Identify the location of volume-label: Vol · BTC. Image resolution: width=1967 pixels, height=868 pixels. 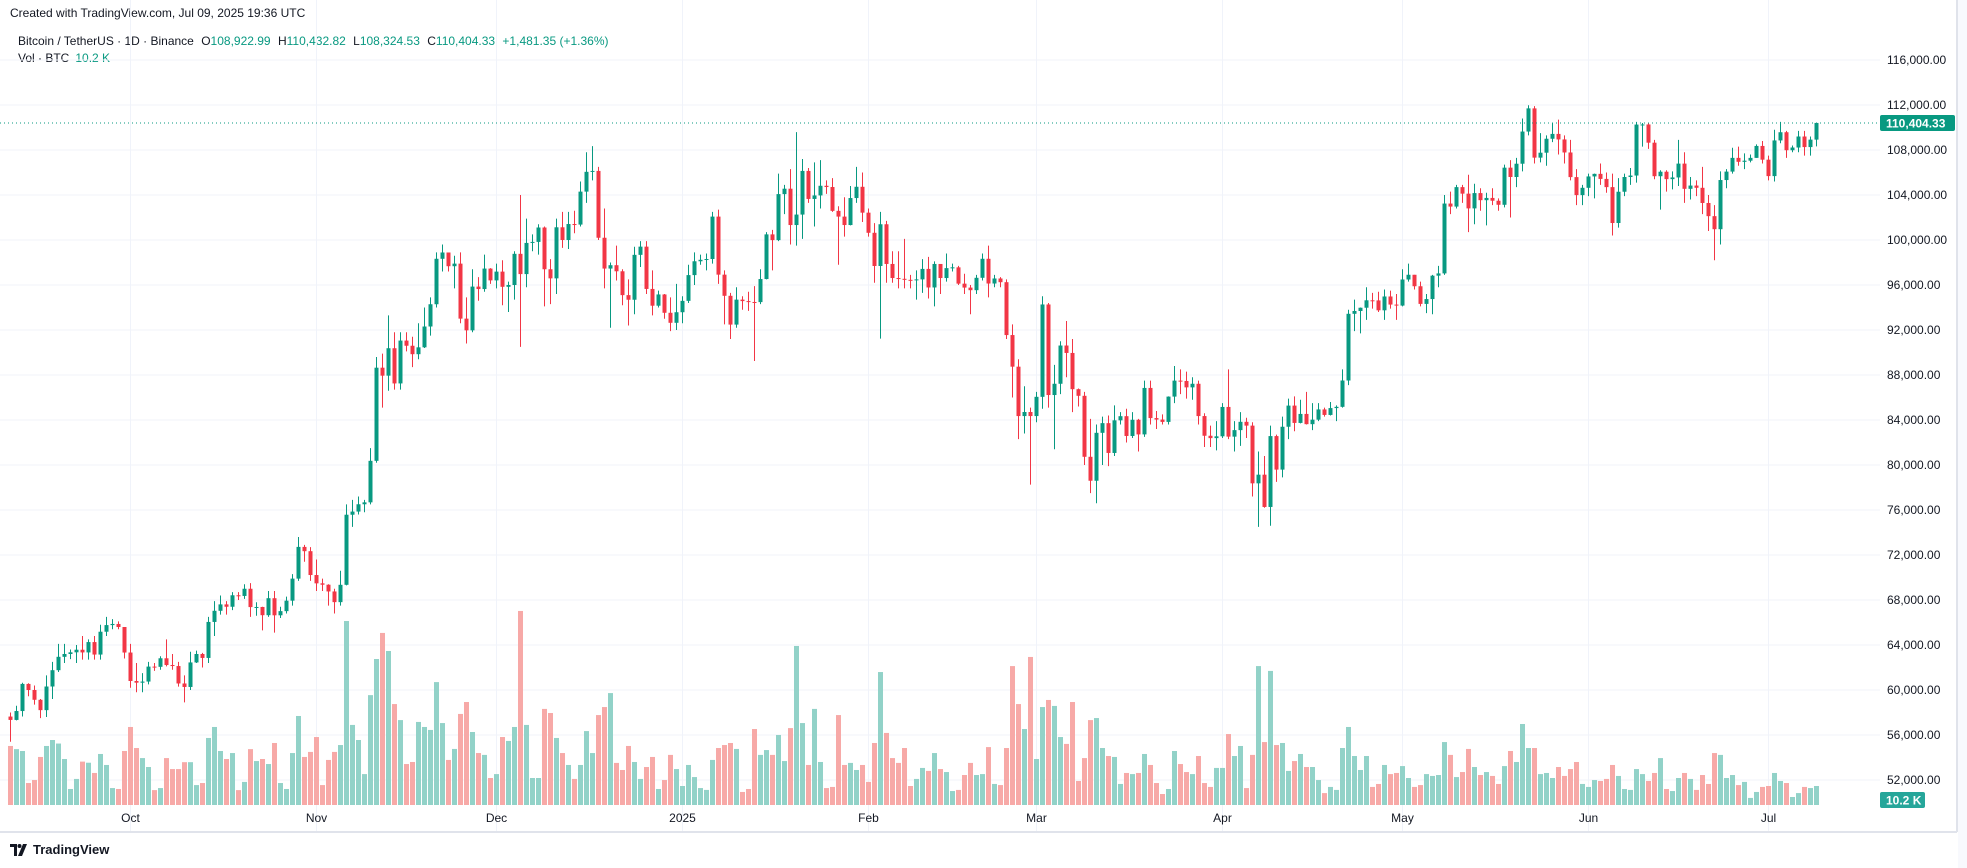
(44, 58).